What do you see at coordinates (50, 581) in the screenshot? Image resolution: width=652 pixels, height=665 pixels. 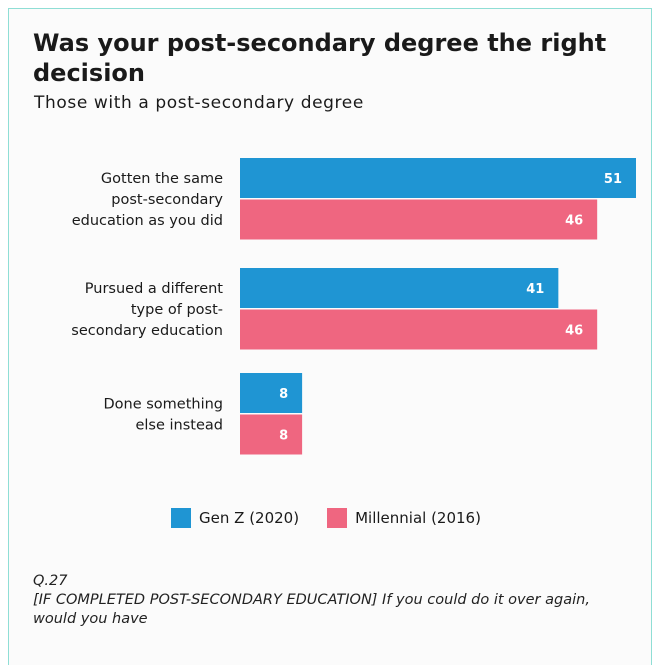 I see `footnote-question-number: Q.27` at bounding box center [50, 581].